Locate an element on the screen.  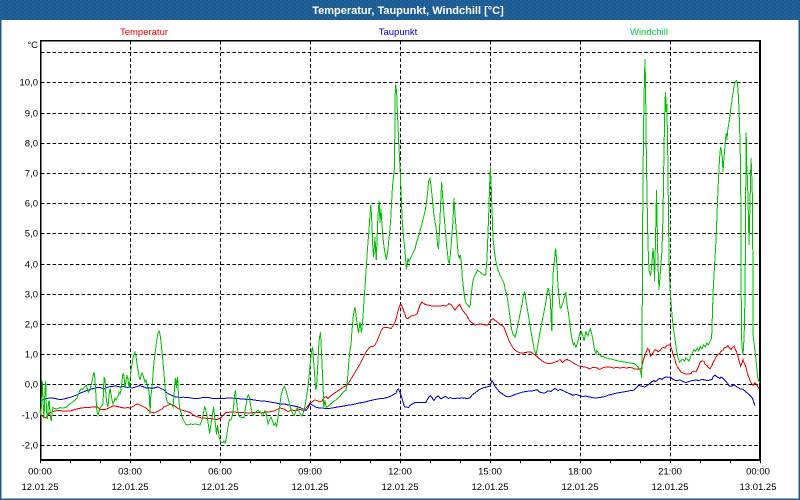
svg-text: Taupunkt is located at coordinates (398, 32).